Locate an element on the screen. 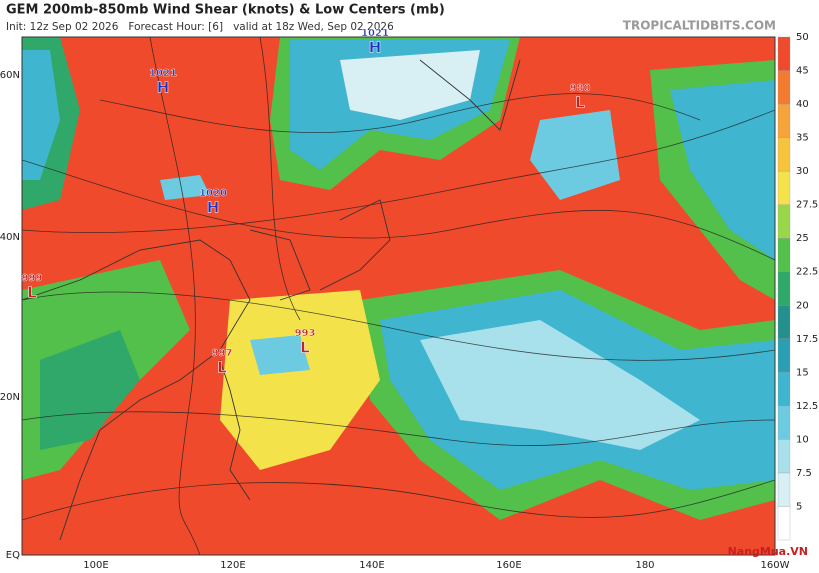  lon-label: 120E is located at coordinates (232, 565).